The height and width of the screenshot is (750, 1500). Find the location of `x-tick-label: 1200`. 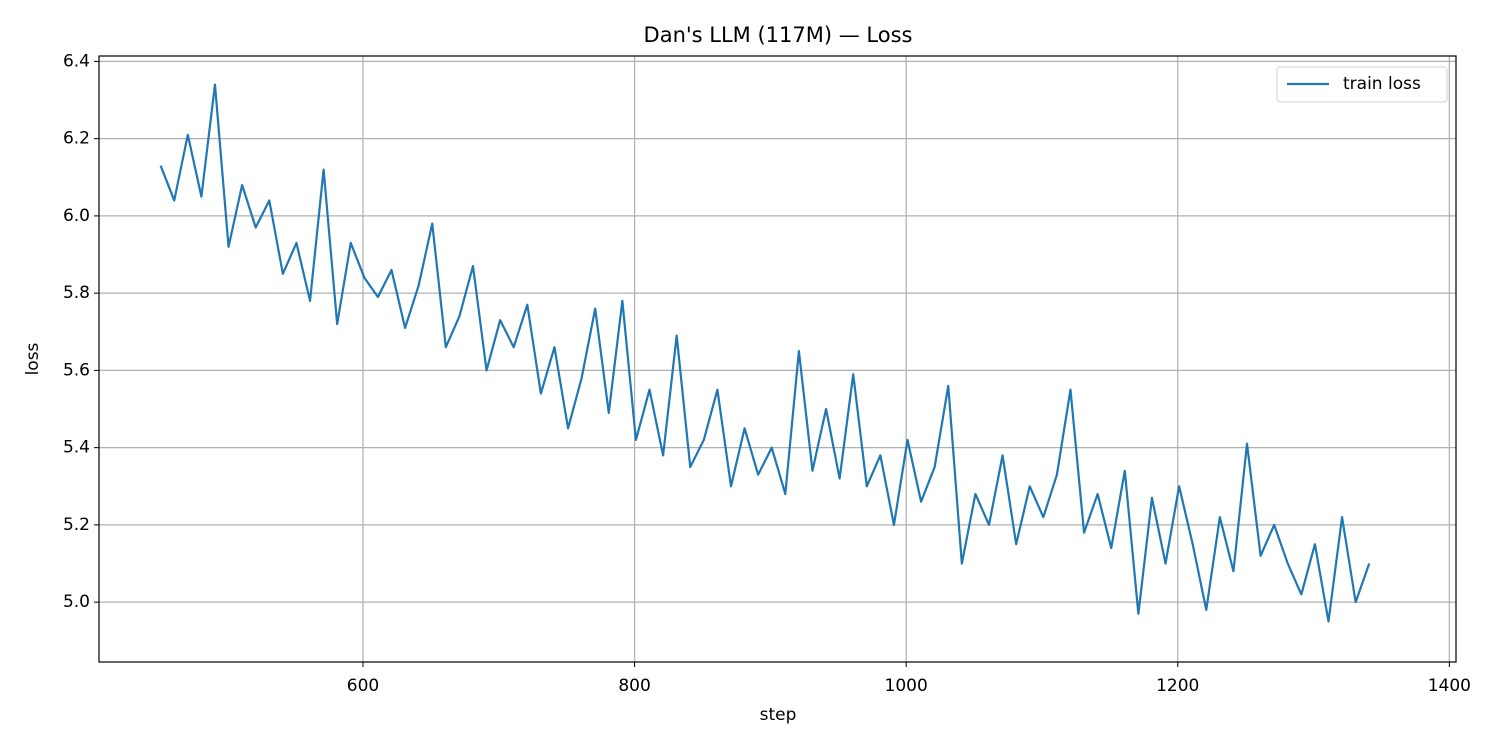

x-tick-label: 1200 is located at coordinates (1177, 686).